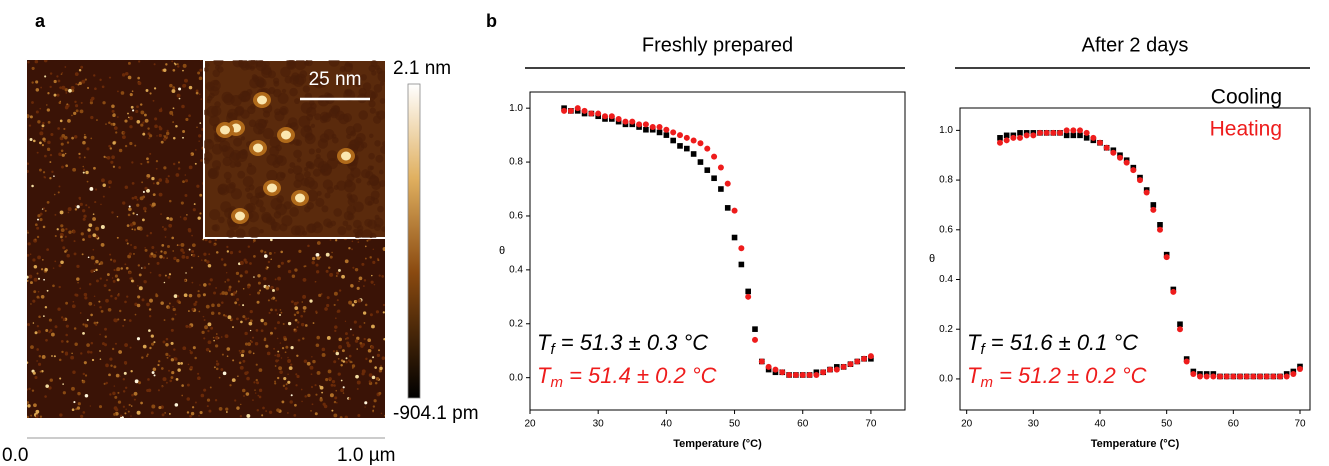 Image resolution: width=1329 pixels, height=466 pixels. Describe the element at coordinates (946, 229) in the screenshot. I see `y-tick-label: 0.6` at that location.